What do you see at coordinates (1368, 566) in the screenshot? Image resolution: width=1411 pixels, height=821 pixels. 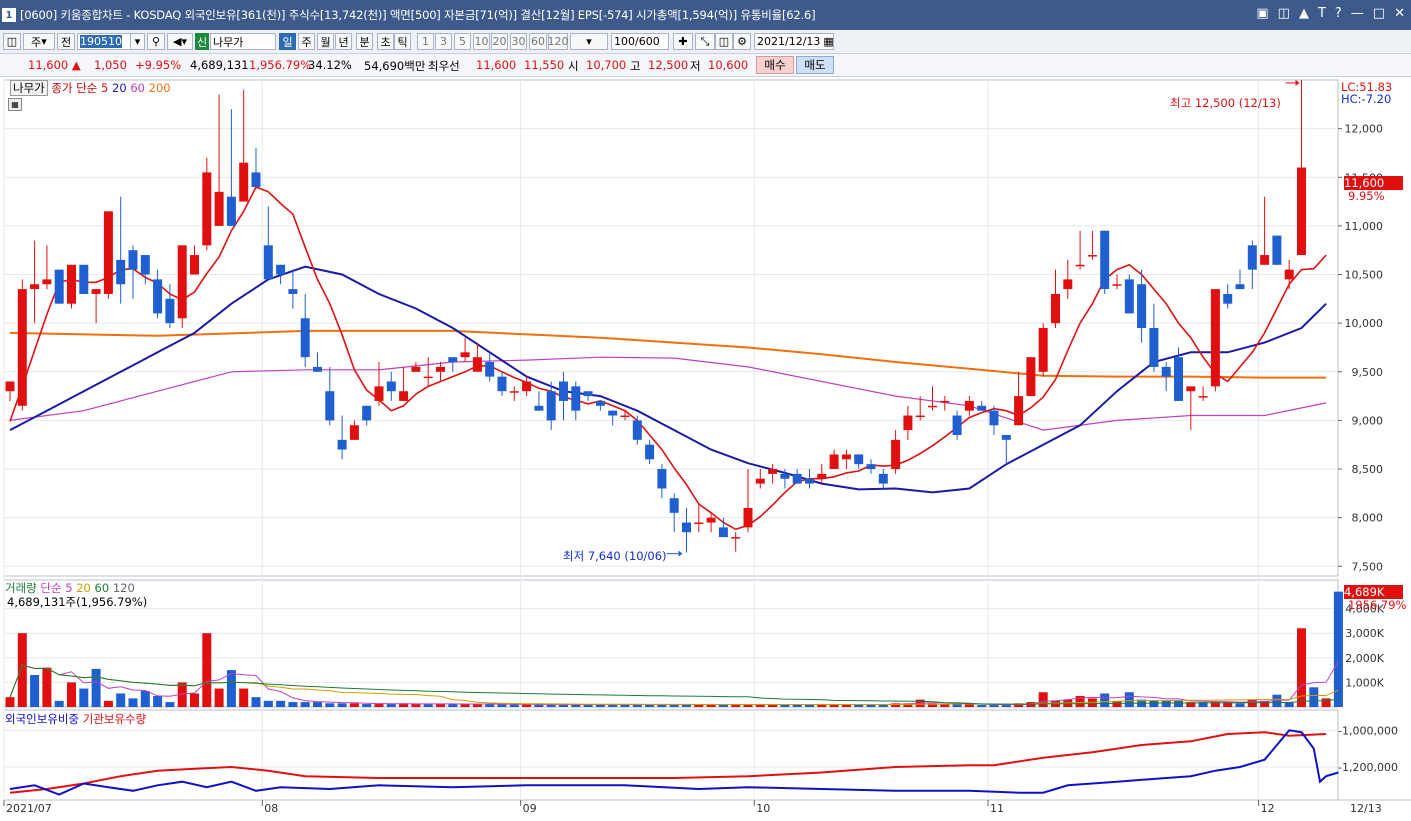 I see `price-tick-label: 7,500` at bounding box center [1368, 566].